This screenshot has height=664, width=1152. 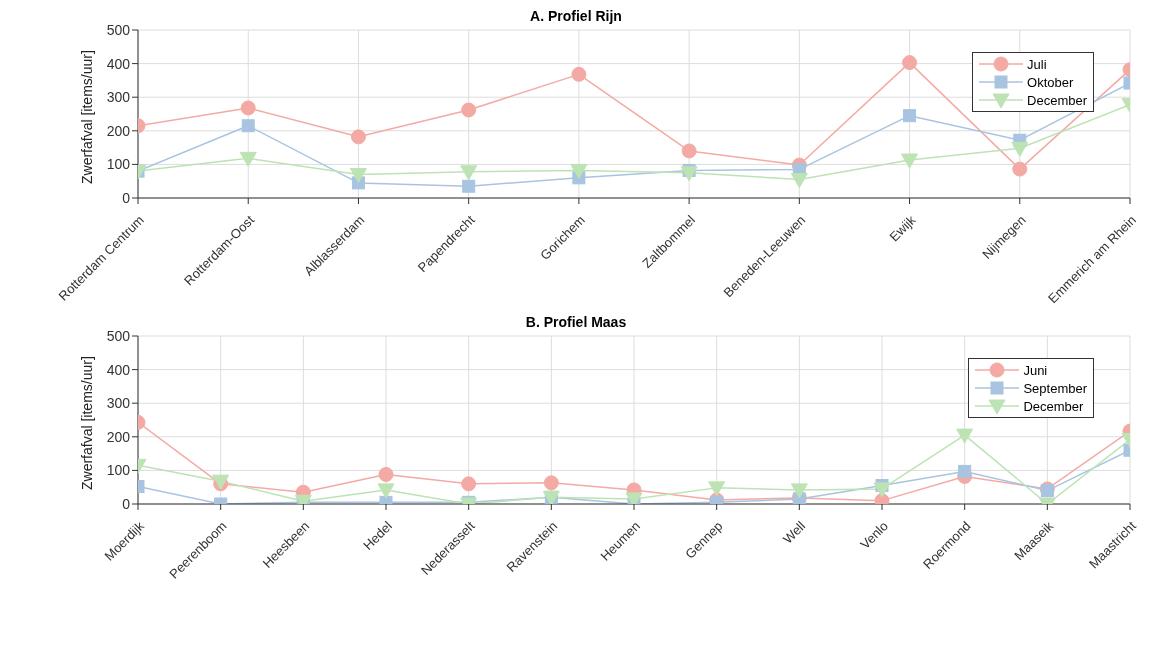 What do you see at coordinates (1035, 370) in the screenshot?
I see `legend-label: Juni` at bounding box center [1035, 370].